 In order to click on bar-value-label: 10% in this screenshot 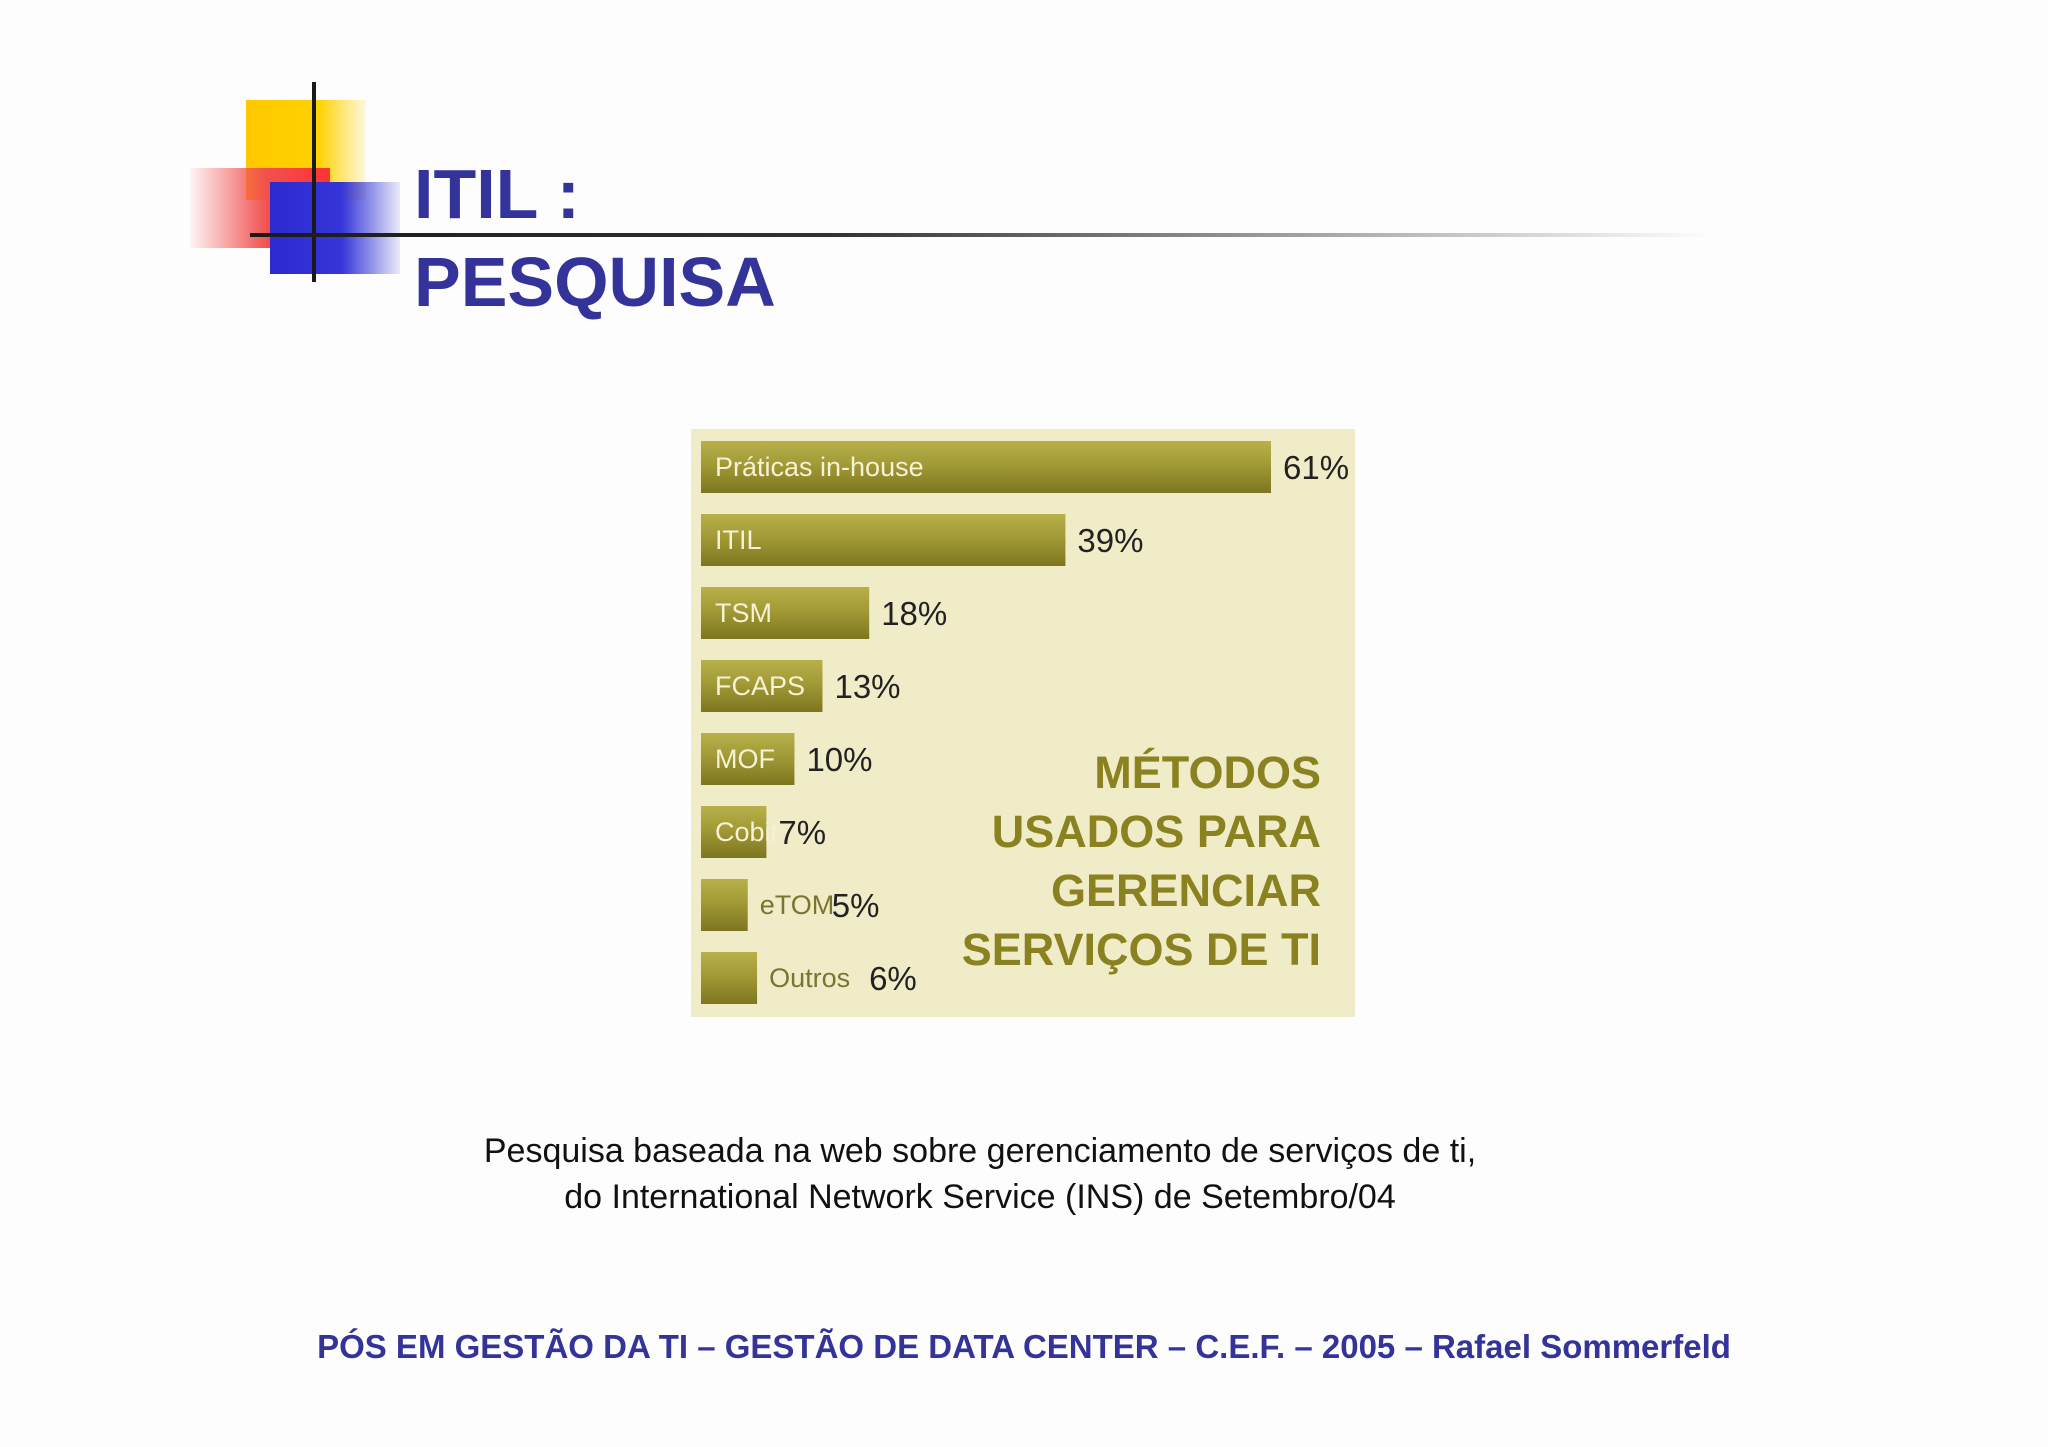, I will do `click(839, 759)`.